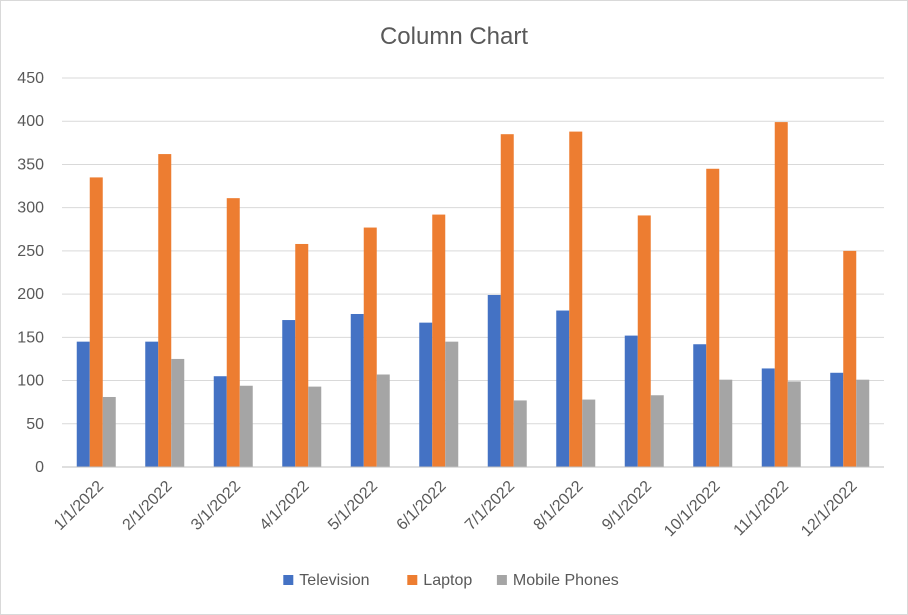  I want to click on y-tick-label: 400, so click(30, 121).